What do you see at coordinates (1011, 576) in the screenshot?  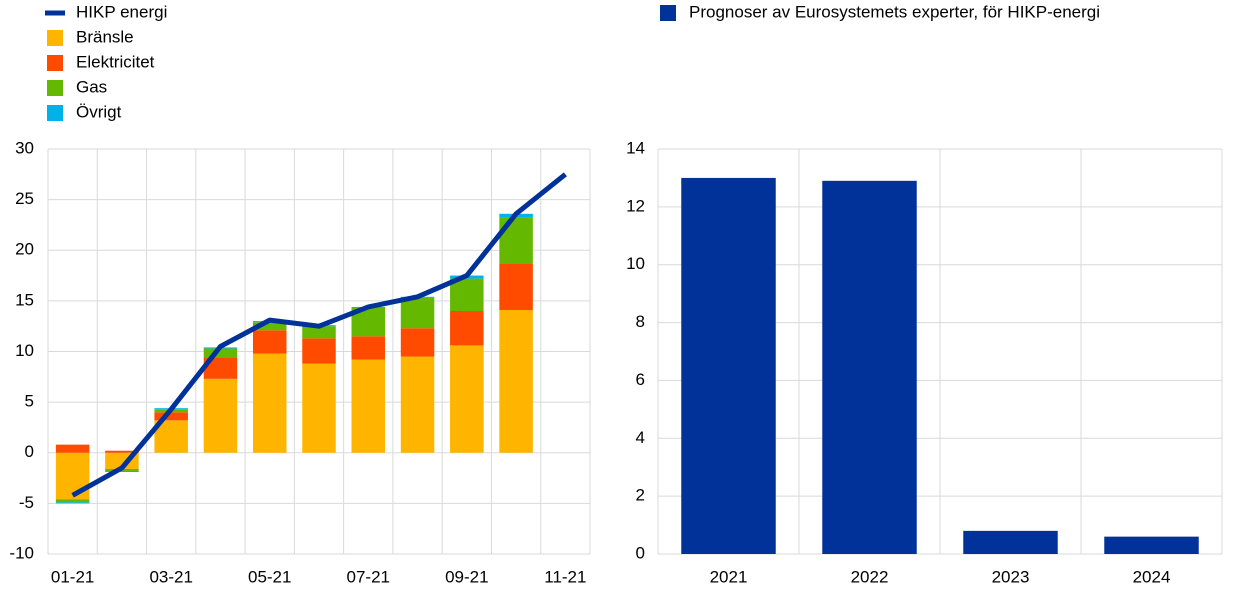 I see `x-tick-label: 2023` at bounding box center [1011, 576].